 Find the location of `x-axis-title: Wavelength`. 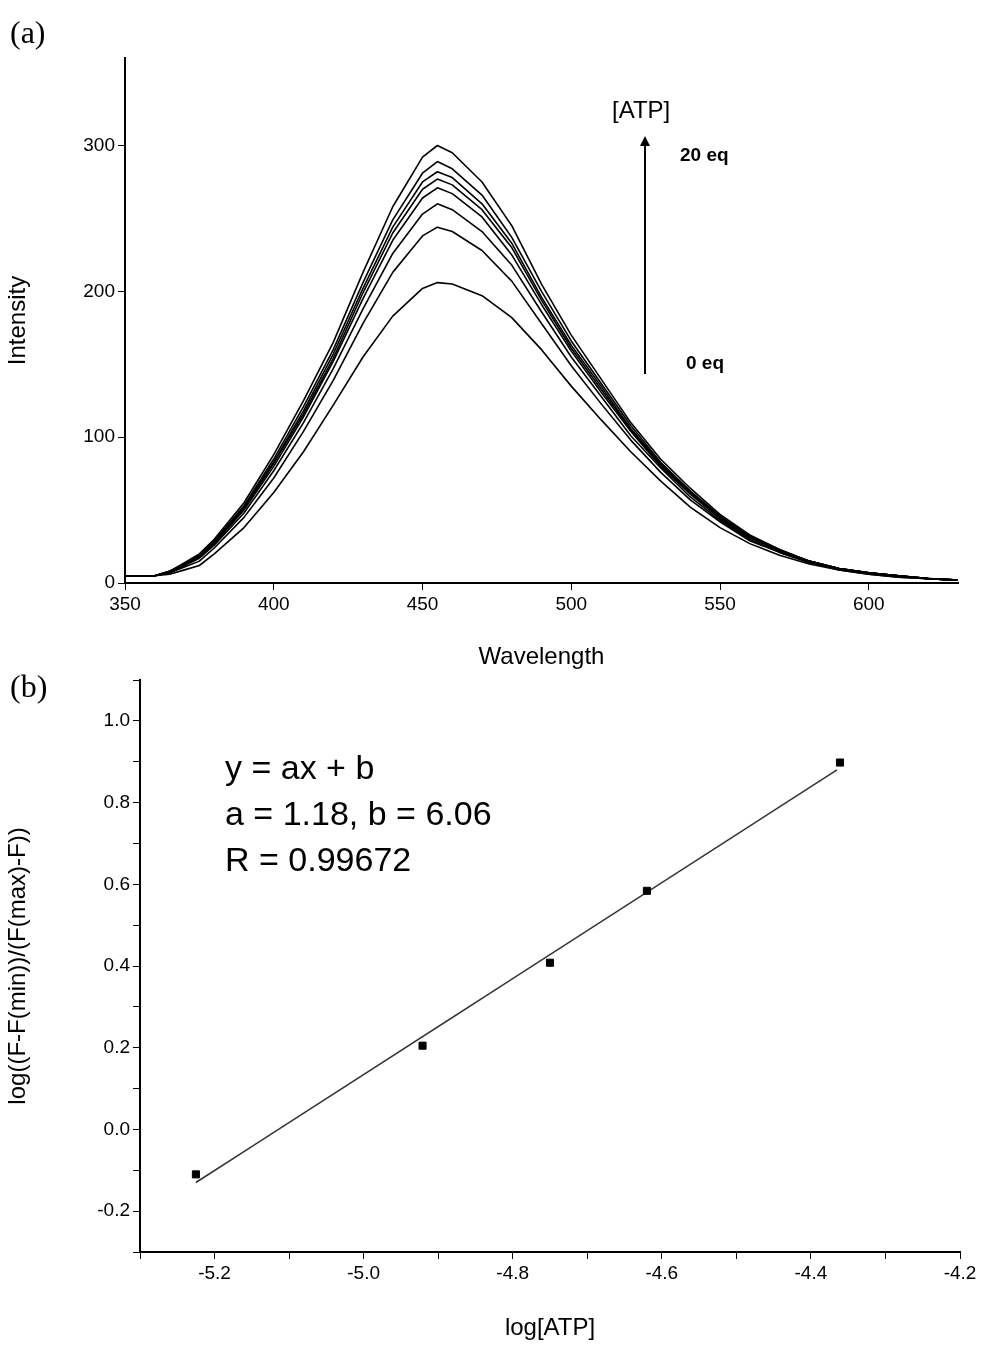

x-axis-title: Wavelength is located at coordinates (541, 656).